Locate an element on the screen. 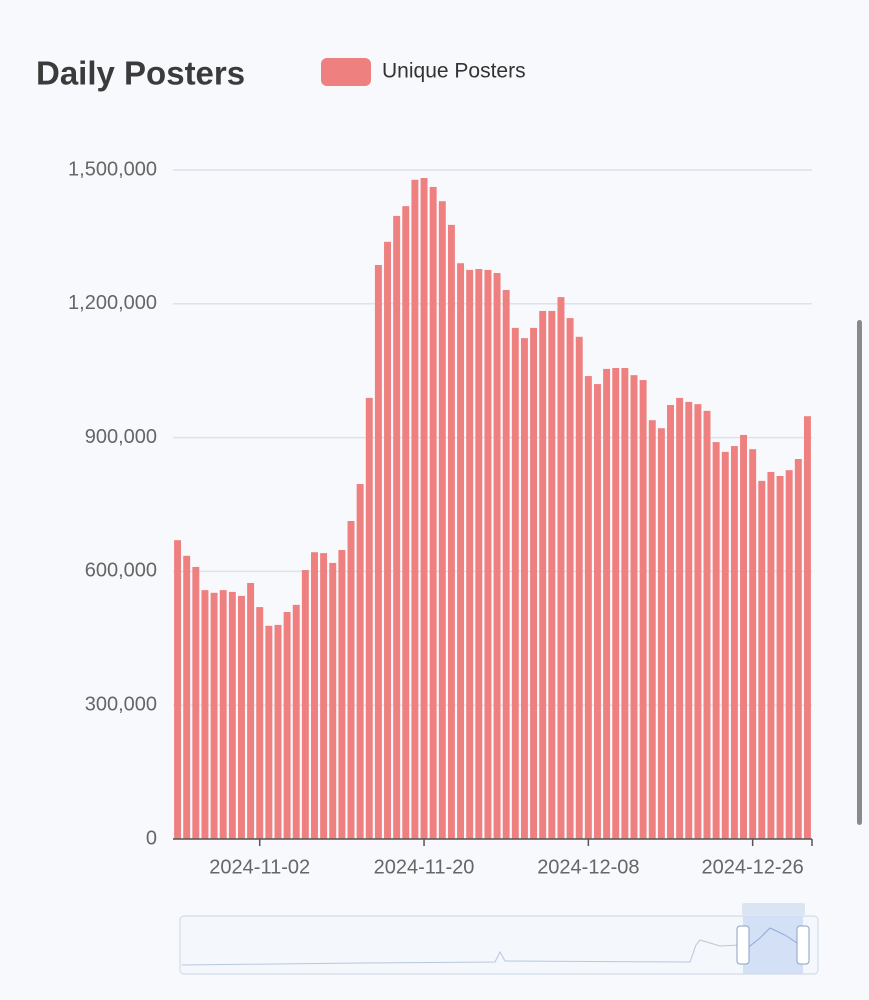 The height and width of the screenshot is (1000, 869). zoom-top-handle is located at coordinates (773, 909).